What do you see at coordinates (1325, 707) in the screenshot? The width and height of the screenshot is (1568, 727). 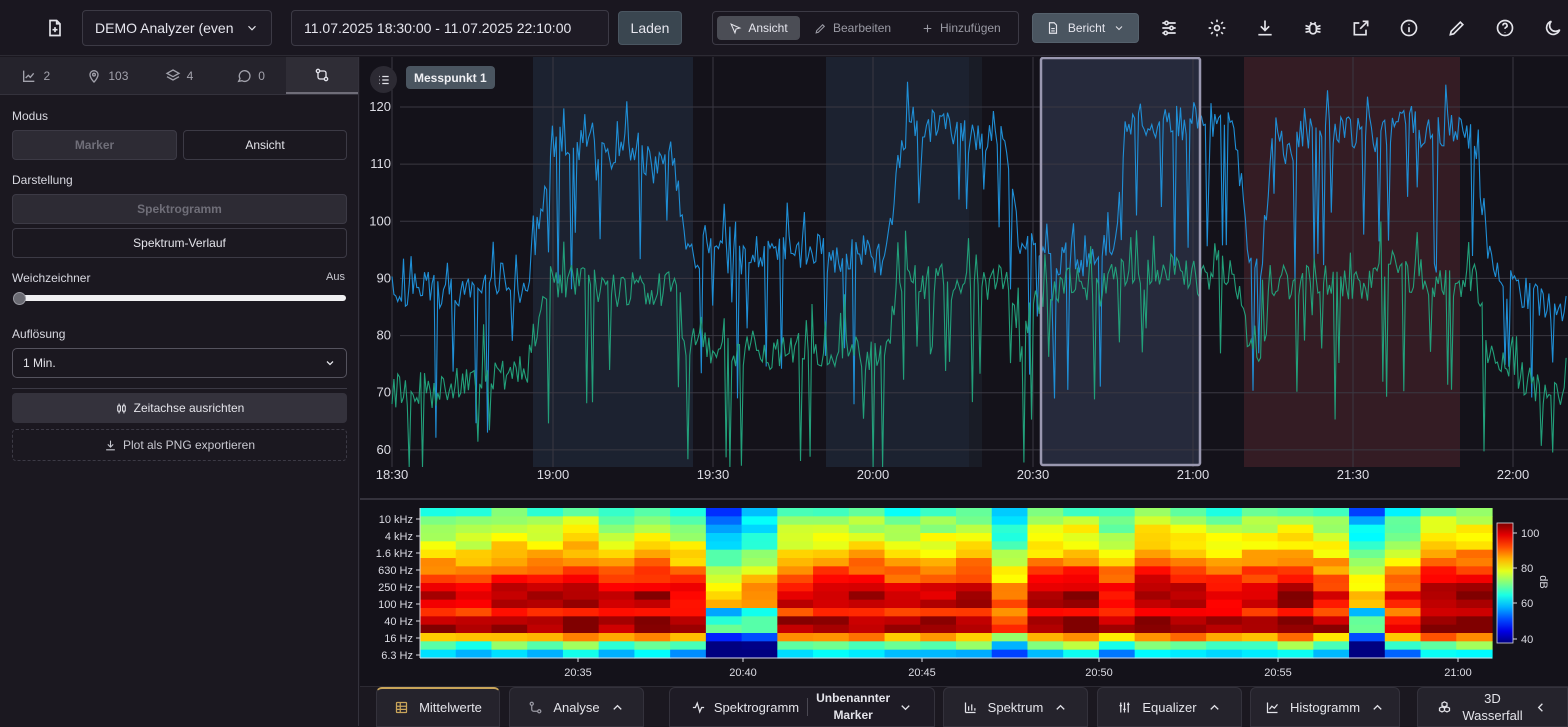 I see `histogramm-tab: Histogramm` at bounding box center [1325, 707].